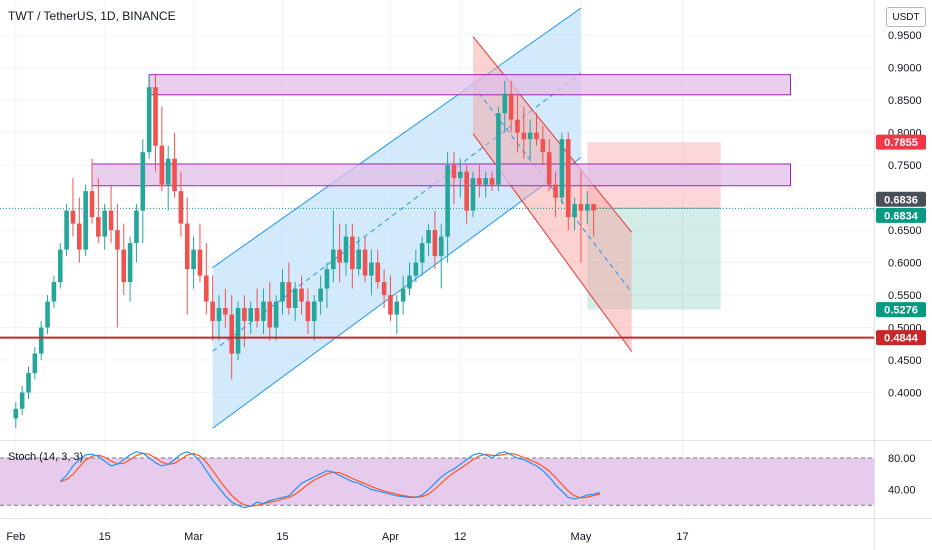  I want to click on price-tick-label: 0.6000, so click(905, 264).